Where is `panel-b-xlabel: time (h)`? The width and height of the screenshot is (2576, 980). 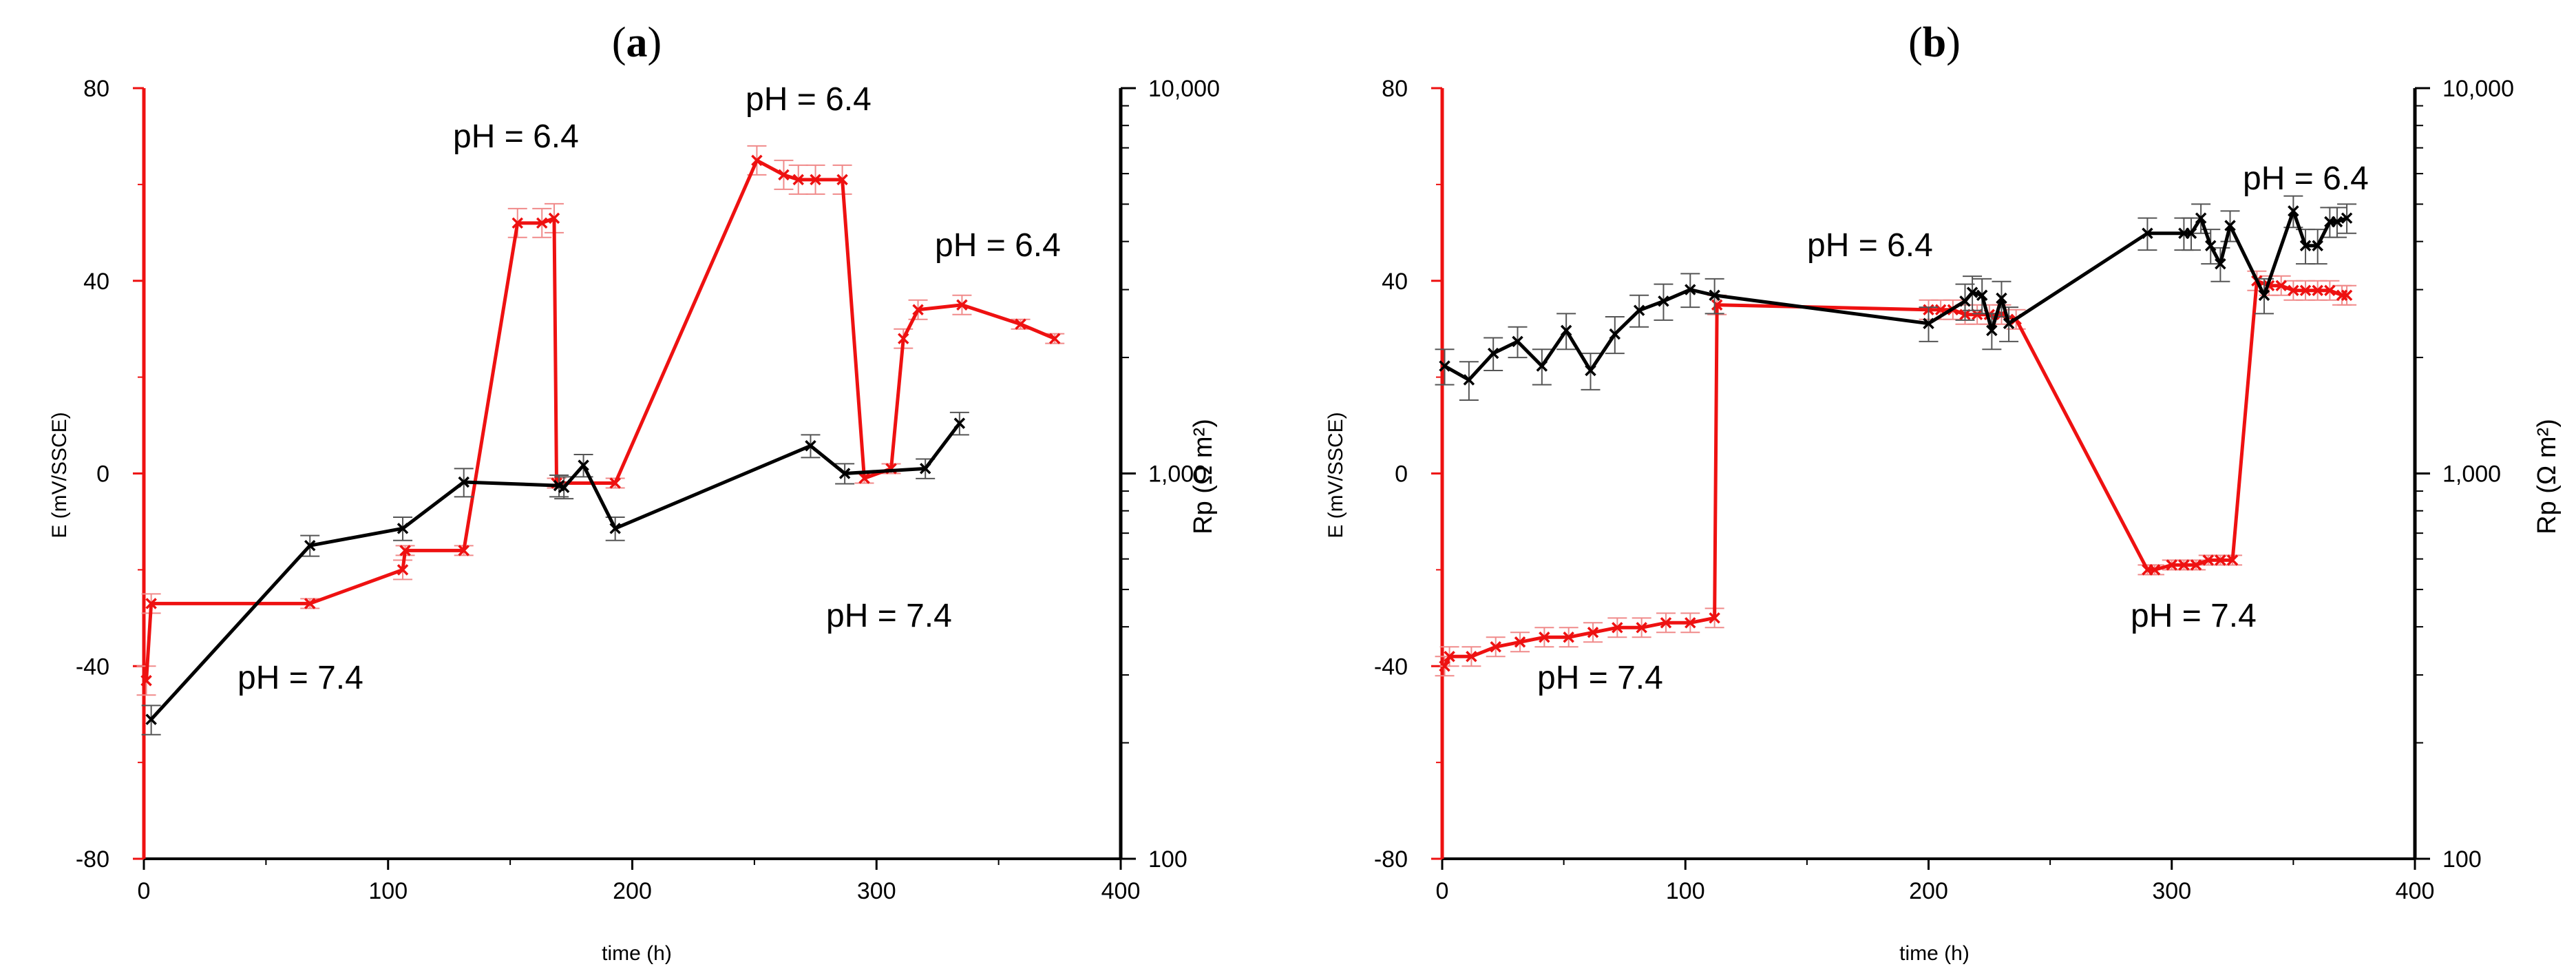
panel-b-xlabel: time (h) is located at coordinates (1935, 953).